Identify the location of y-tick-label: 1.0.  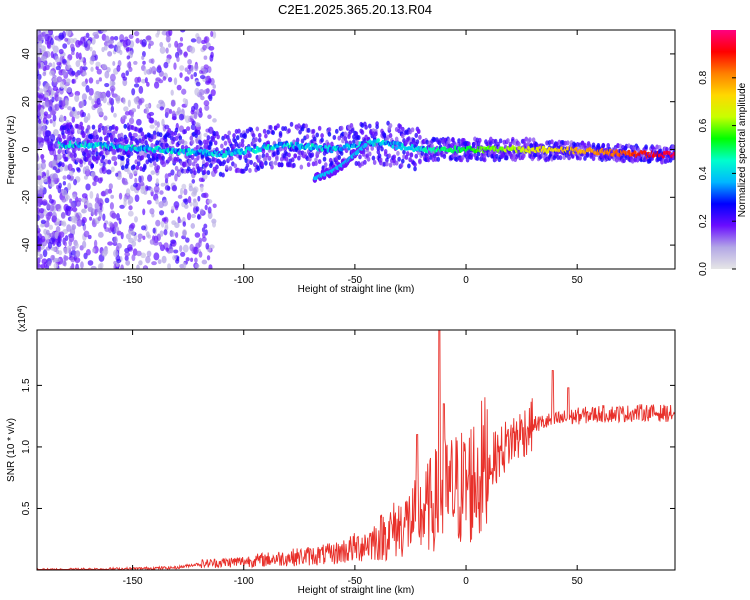
(26, 447).